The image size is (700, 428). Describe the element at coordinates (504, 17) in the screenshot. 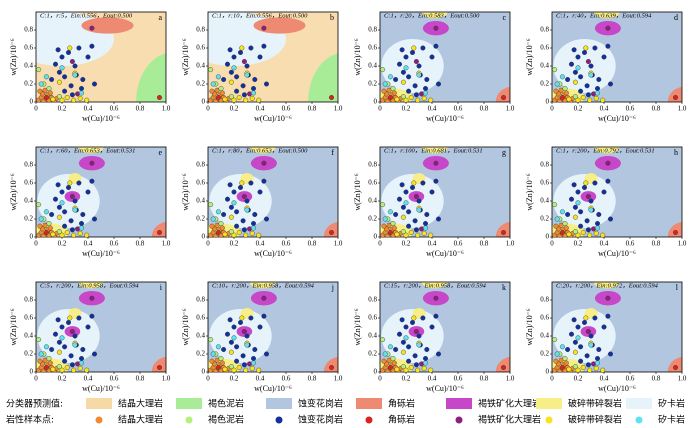

I see `panel-letter: c` at that location.